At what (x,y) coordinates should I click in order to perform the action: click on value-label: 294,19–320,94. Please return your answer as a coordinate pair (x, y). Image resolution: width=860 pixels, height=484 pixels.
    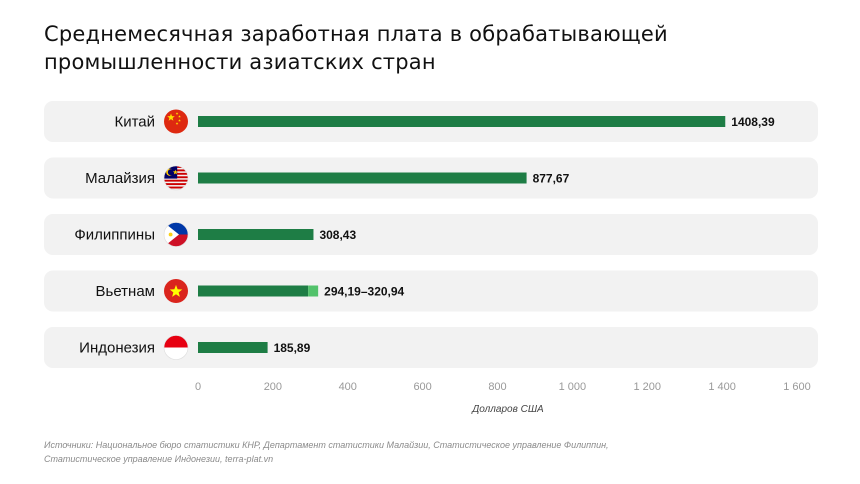
    Looking at the image, I should click on (364, 292).